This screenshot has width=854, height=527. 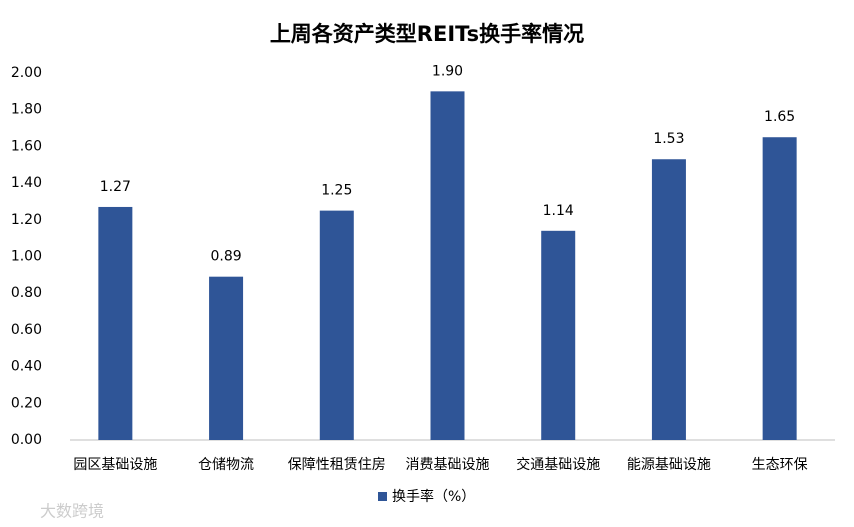 What do you see at coordinates (26, 440) in the screenshot?
I see `y-tick-label: 0.00` at bounding box center [26, 440].